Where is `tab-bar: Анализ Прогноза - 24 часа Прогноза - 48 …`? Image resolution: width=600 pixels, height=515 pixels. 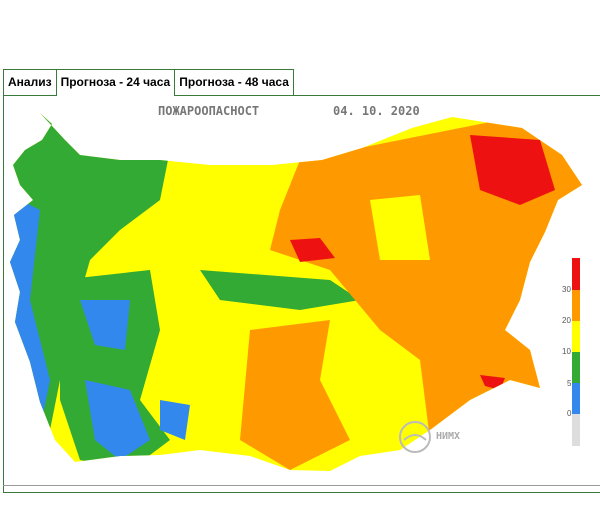
tab-bar: Анализ Прогноза - 24 часа Прогноза - 48 … is located at coordinates (148, 82).